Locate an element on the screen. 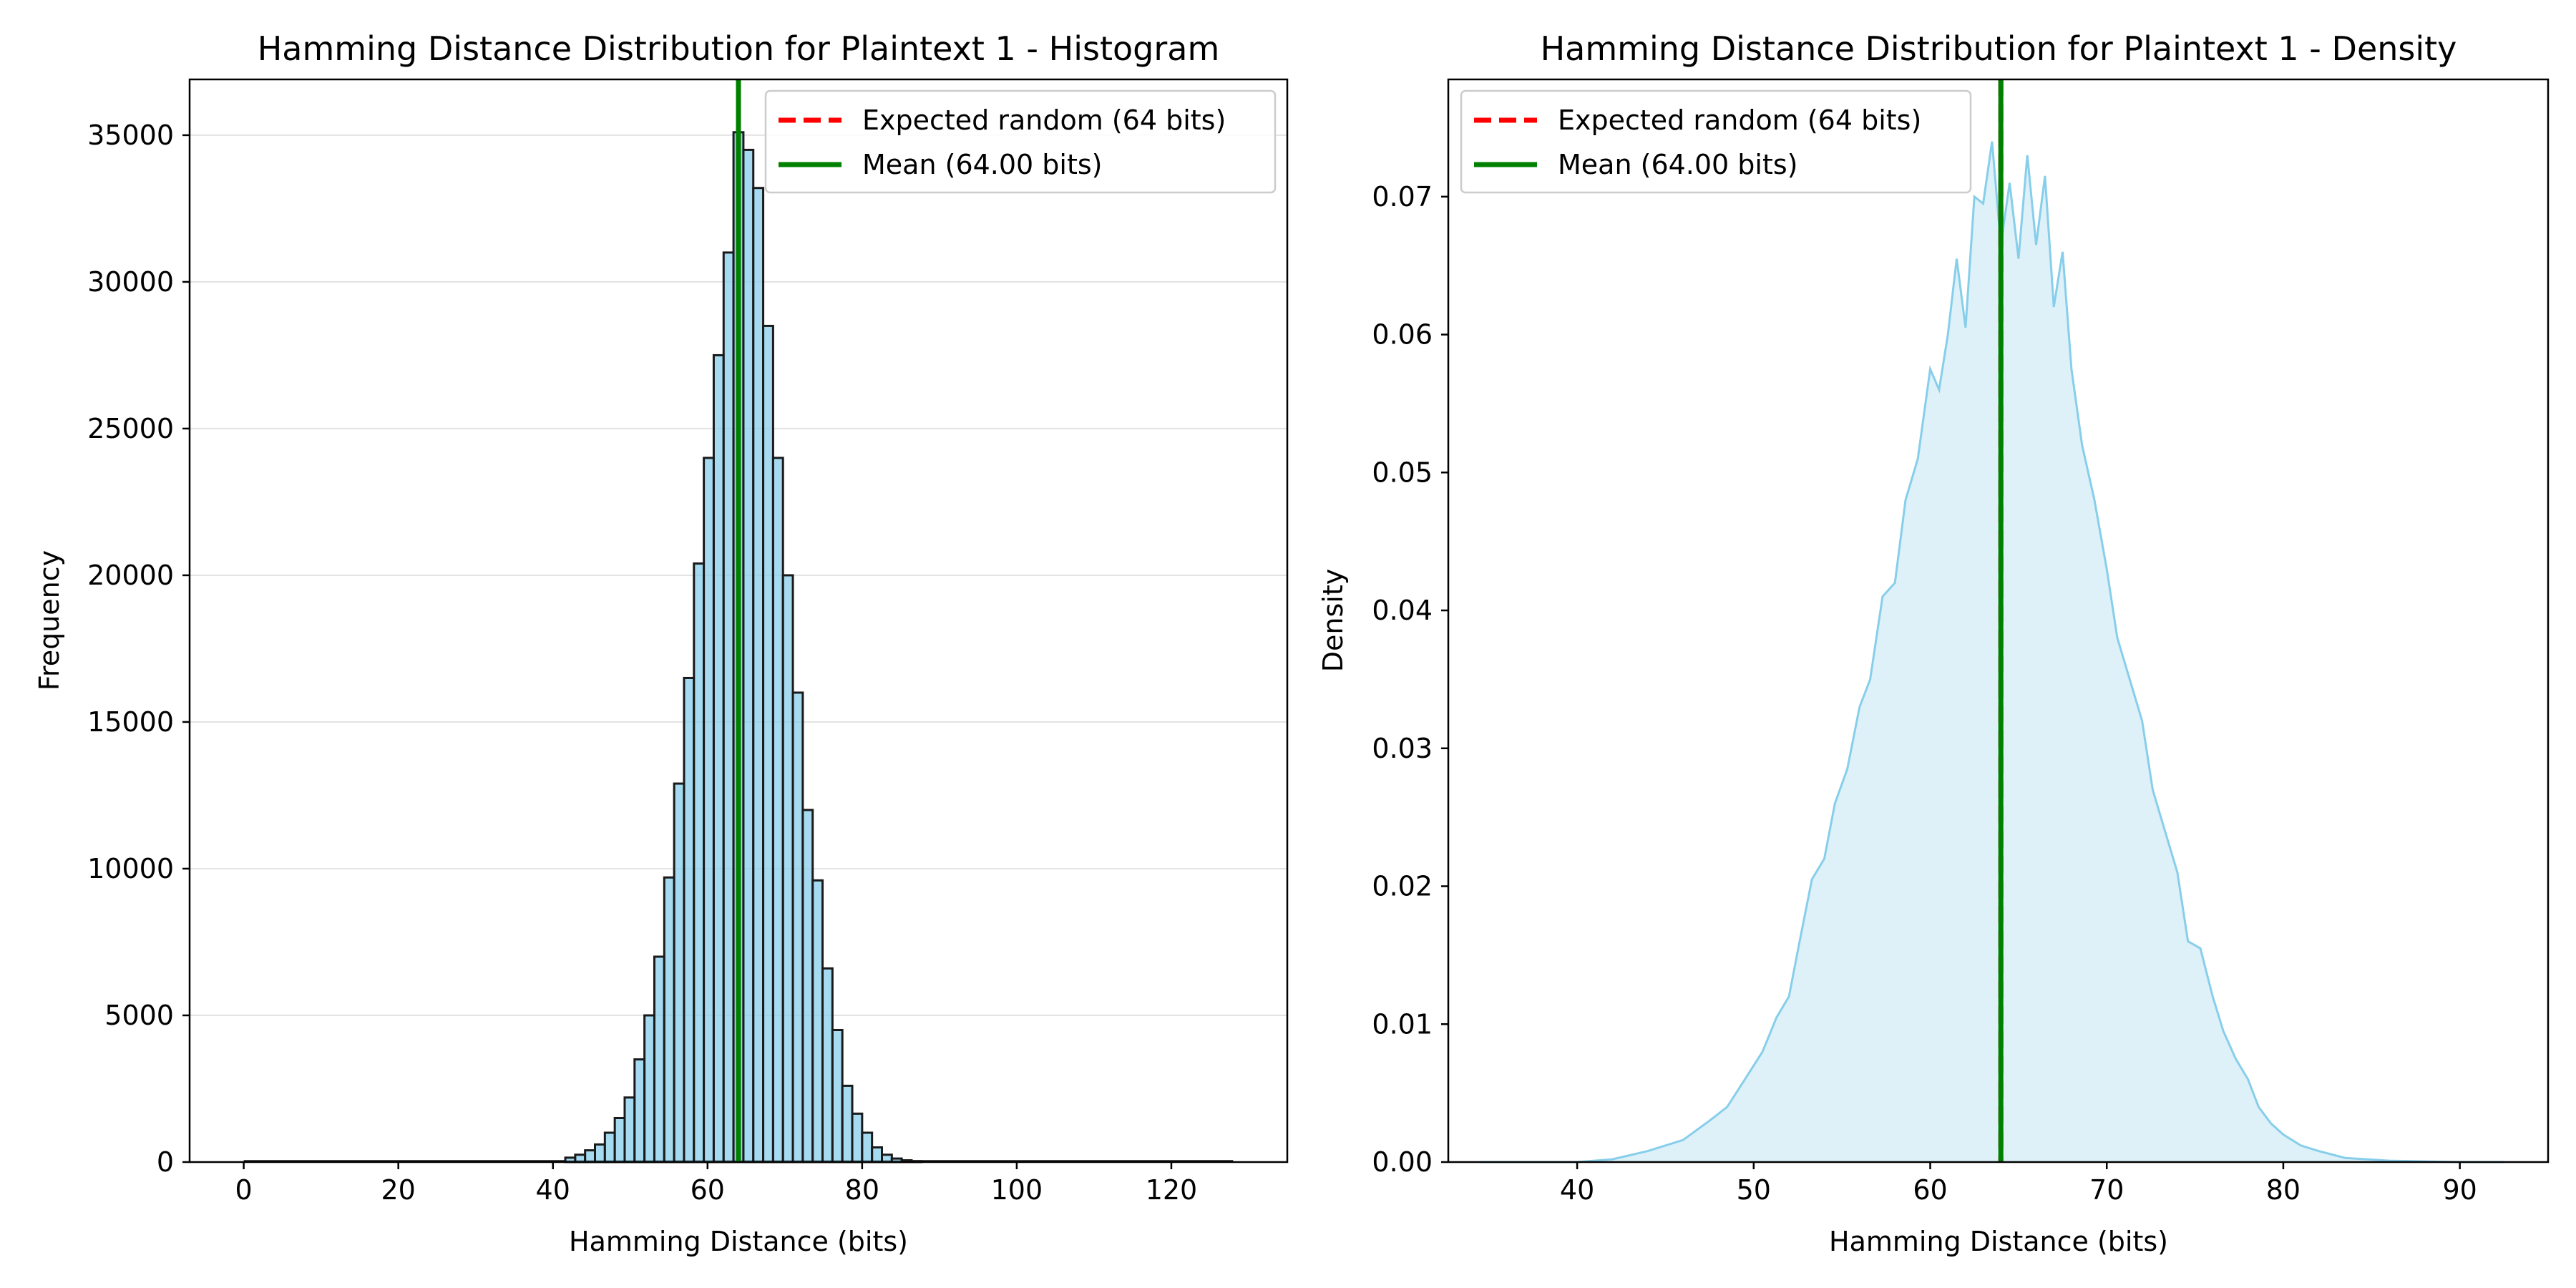  density-y-tick-label: 0.03 is located at coordinates (1402, 748).